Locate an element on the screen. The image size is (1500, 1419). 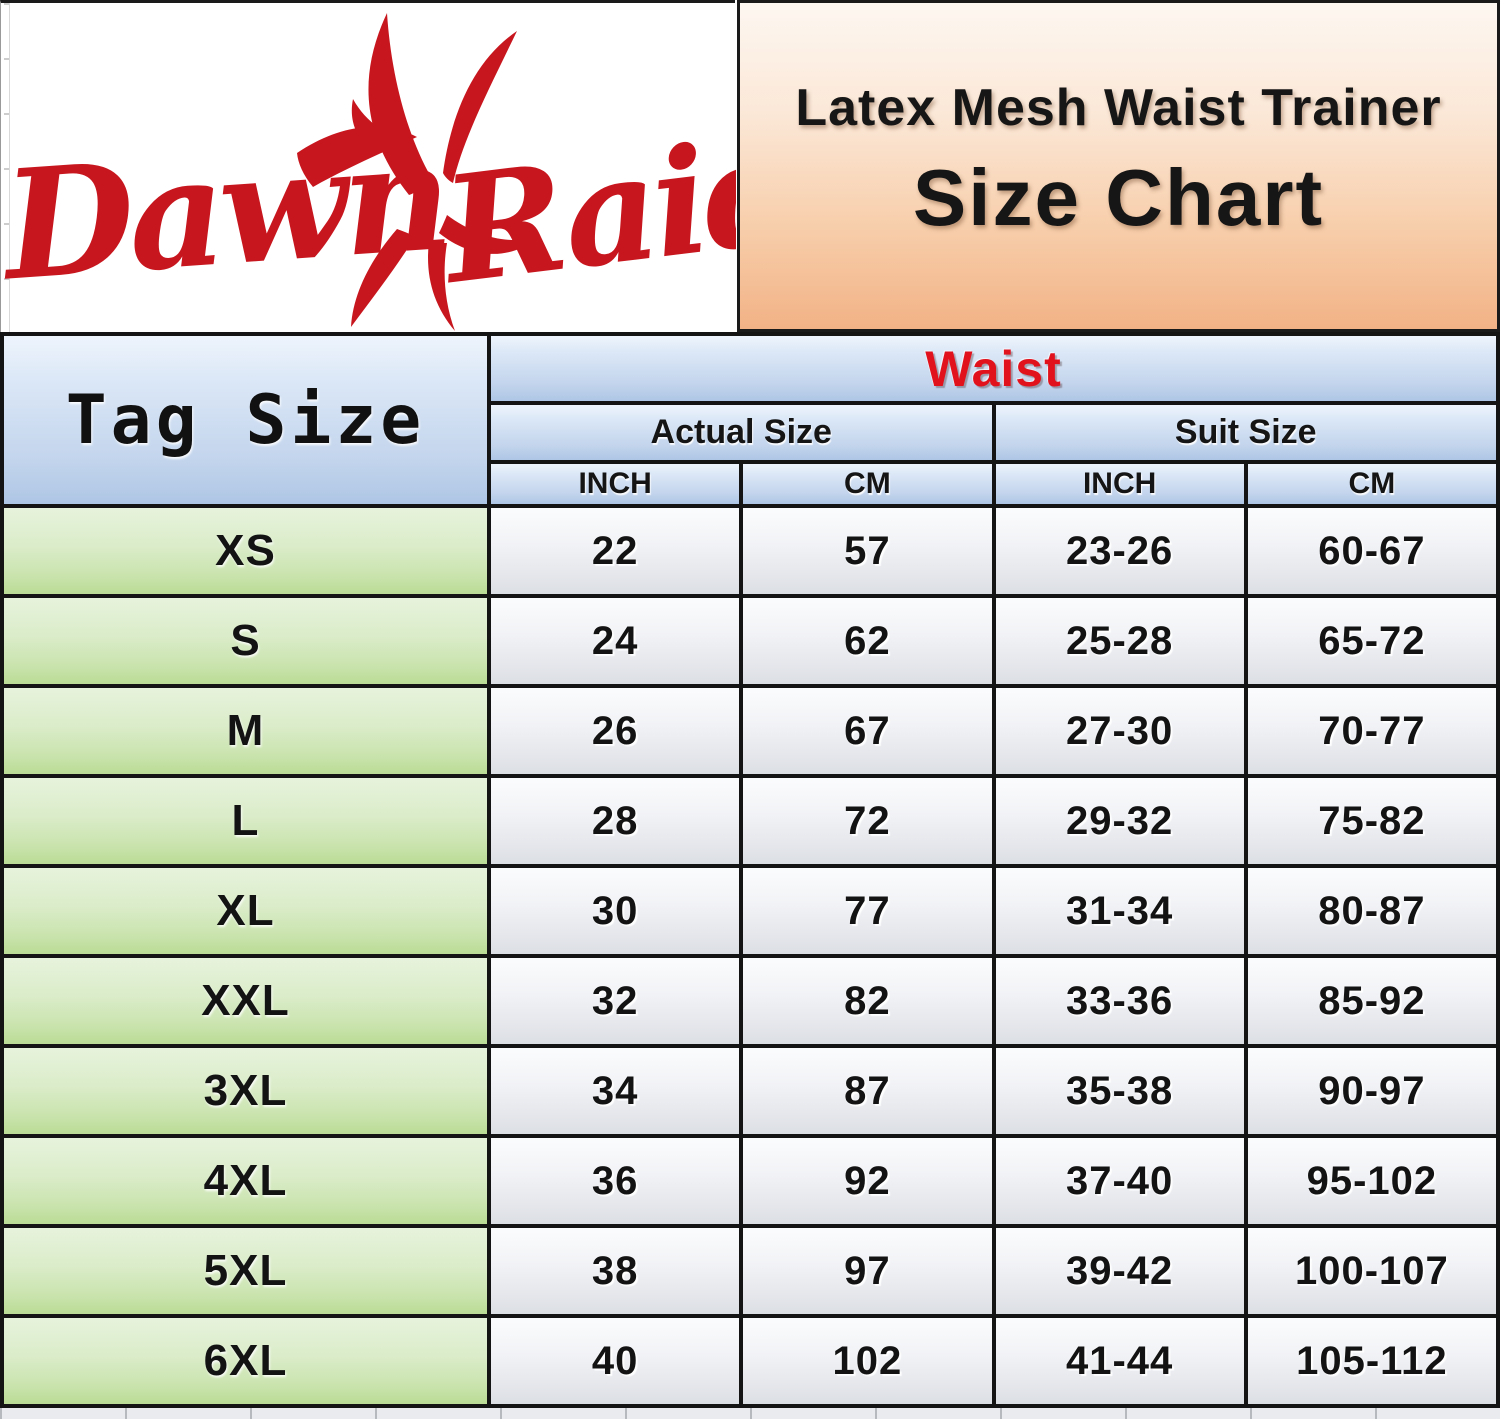
product-title: Latex Mesh Waist Trainer is located at coordinates (1118, 108).